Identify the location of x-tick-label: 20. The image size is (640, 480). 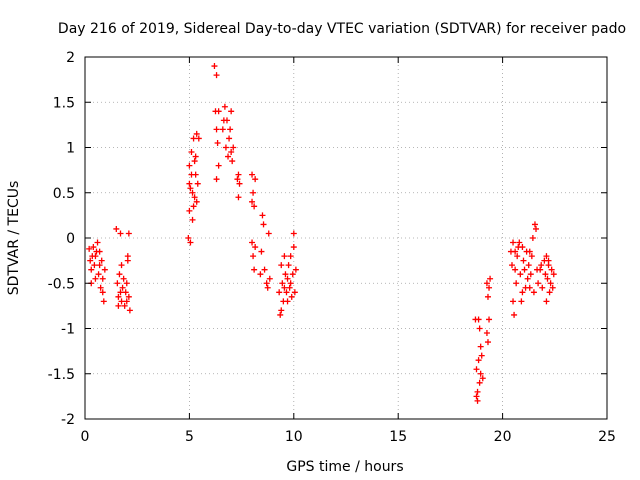
(503, 437).